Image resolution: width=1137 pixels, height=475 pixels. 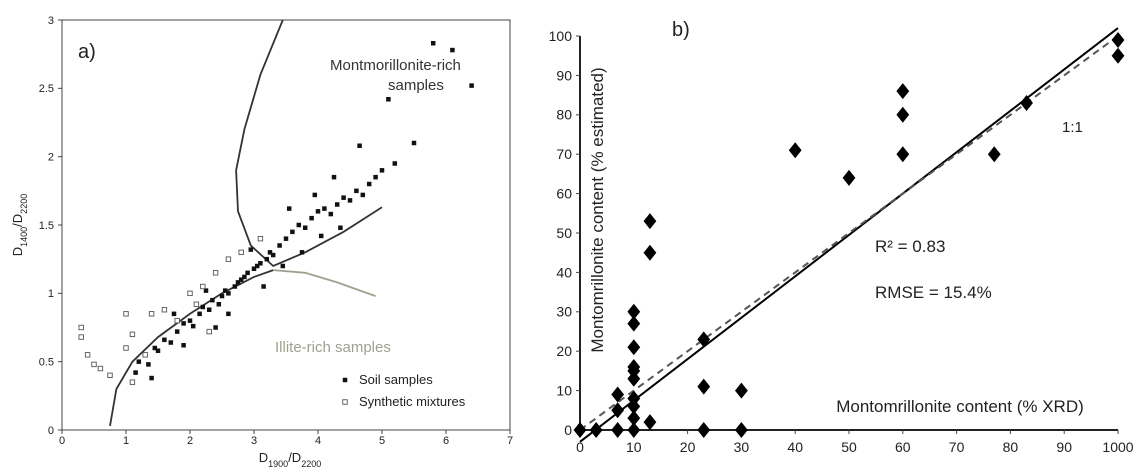 What do you see at coordinates (910, 246) in the screenshot?
I see `annotation: R² = 0.83` at bounding box center [910, 246].